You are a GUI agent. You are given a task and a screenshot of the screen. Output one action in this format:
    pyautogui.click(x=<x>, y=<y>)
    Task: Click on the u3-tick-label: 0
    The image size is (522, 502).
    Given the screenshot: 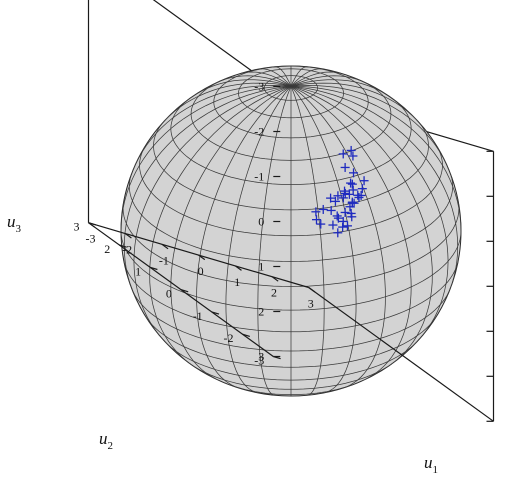 What is the action you would take?
    pyautogui.click(x=261, y=222)
    